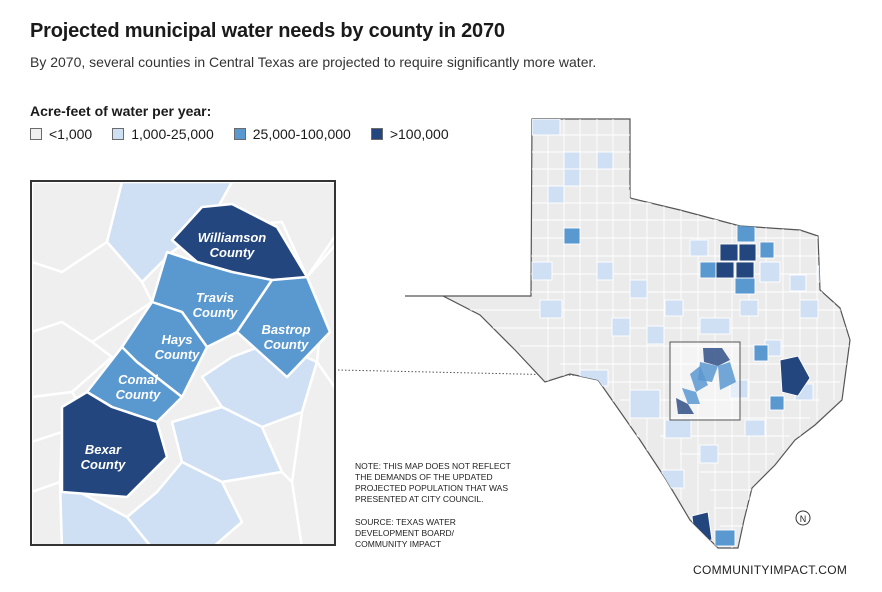 Image resolution: width=882 pixels, height=592 pixels. What do you see at coordinates (215, 297) in the screenshot?
I see `travis-county-label: Travis` at bounding box center [215, 297].